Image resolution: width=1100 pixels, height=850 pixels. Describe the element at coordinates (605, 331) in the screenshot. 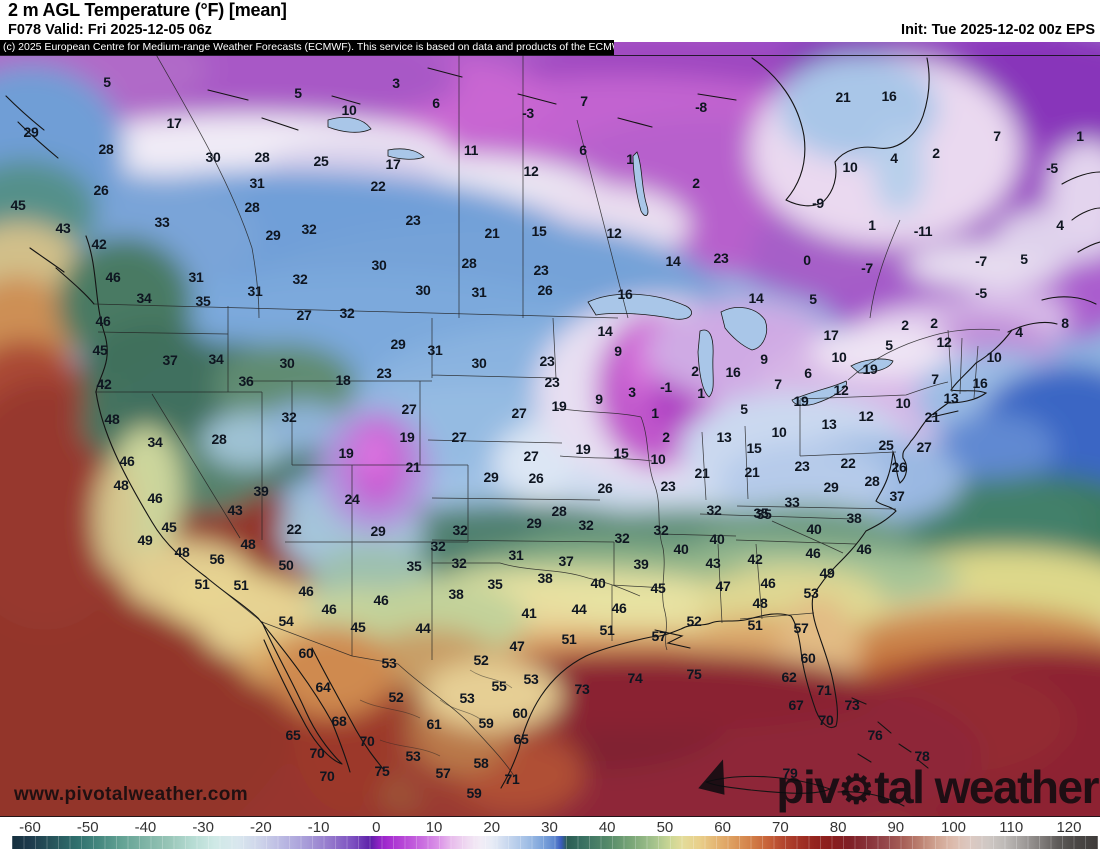

I see `temp-value-label: 14` at that location.